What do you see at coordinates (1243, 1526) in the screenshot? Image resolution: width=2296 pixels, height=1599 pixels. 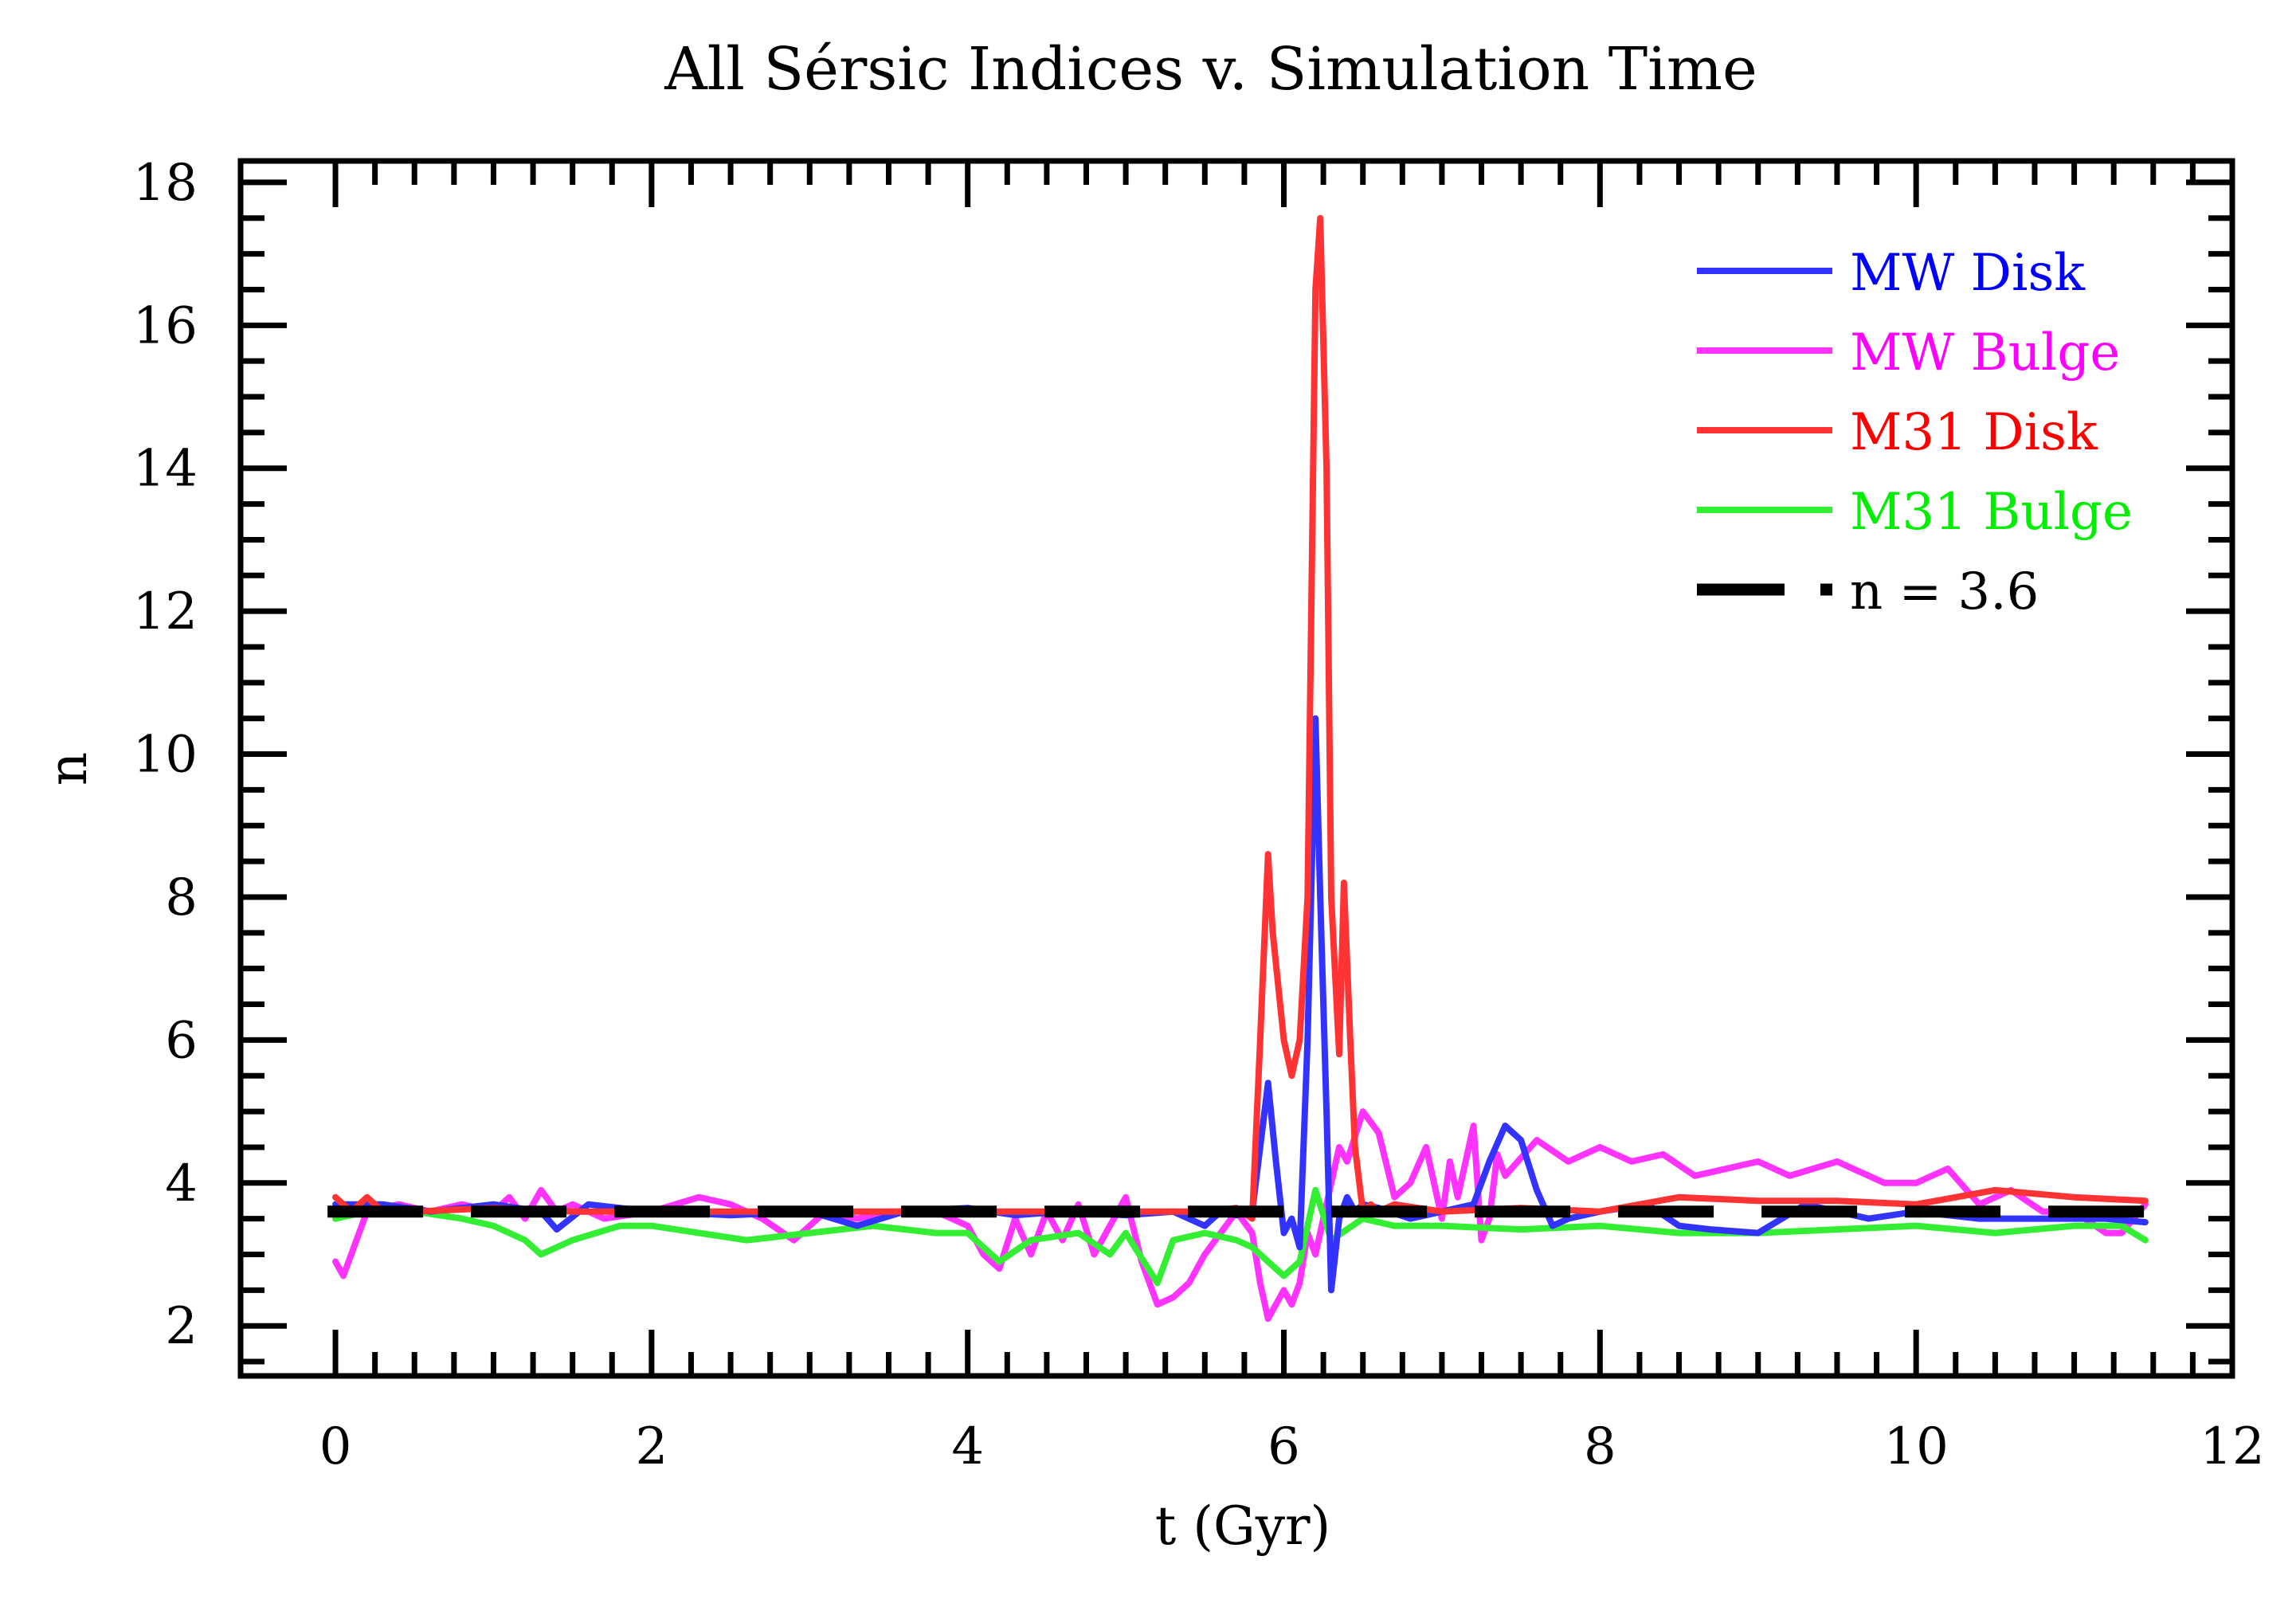 I see `x-axis-label: t (Gyr)` at bounding box center [1243, 1526].